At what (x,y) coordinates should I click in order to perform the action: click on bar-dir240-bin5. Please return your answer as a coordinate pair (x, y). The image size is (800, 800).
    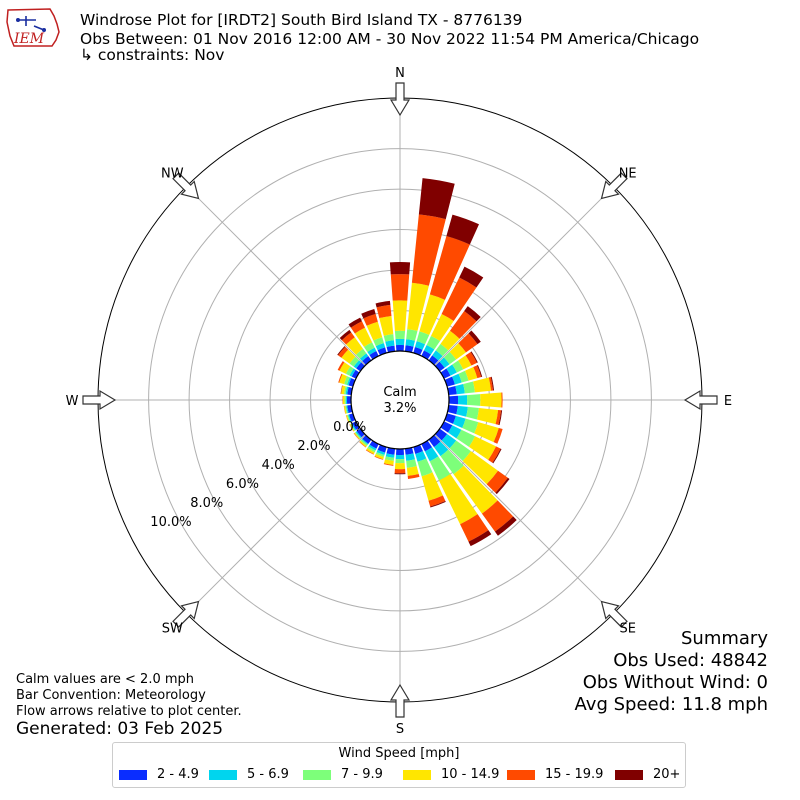
    Looking at the image, I should click on (351, 428).